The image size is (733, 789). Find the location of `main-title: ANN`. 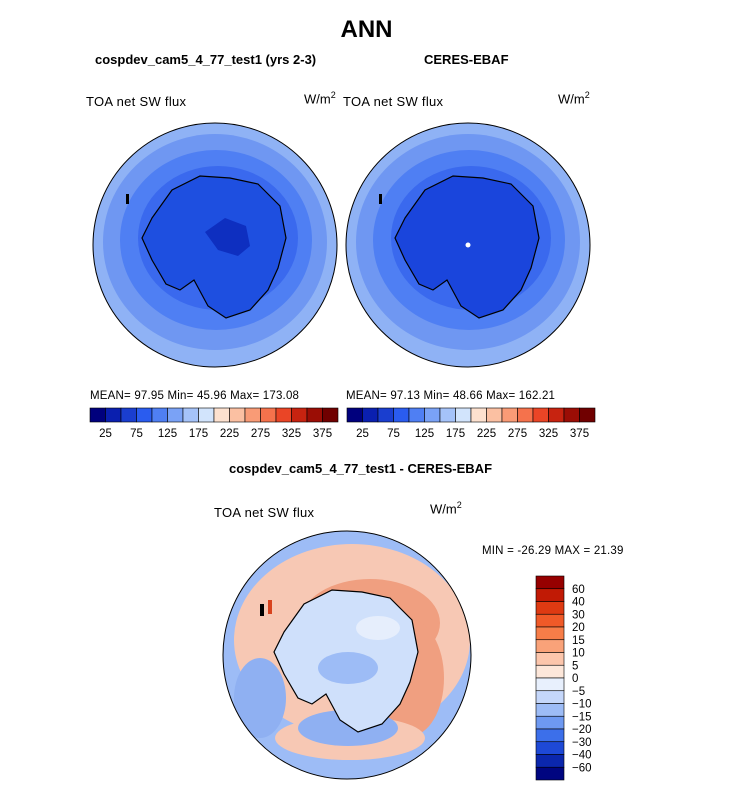

main-title: ANN is located at coordinates (366, 29).